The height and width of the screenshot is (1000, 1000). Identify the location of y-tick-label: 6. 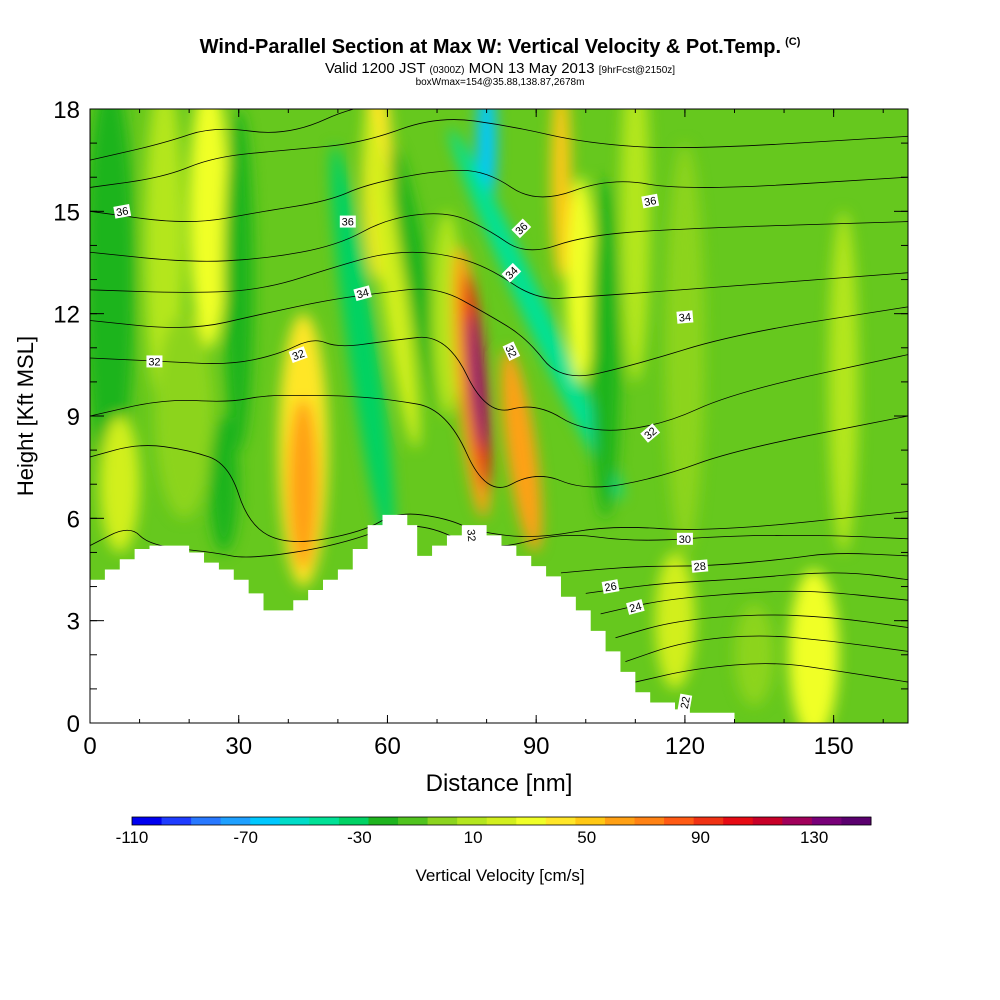
(73, 519).